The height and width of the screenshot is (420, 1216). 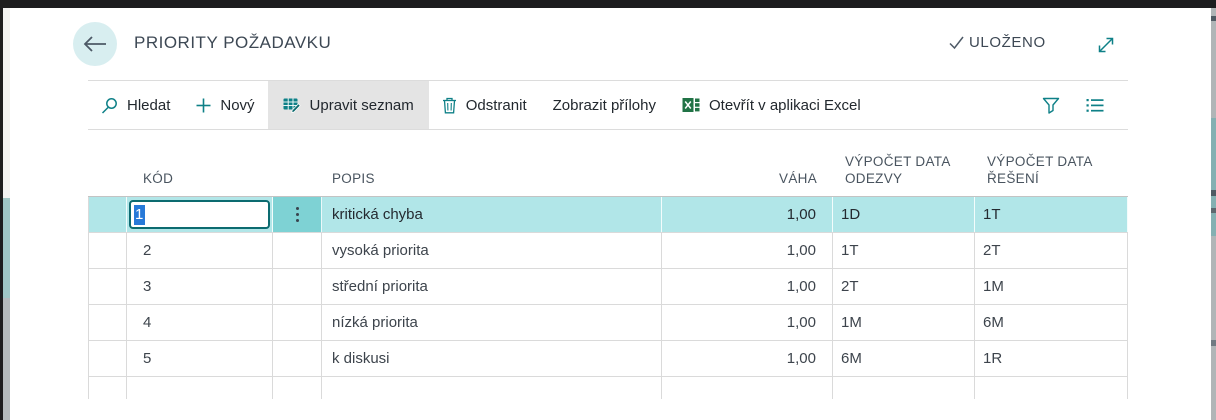 What do you see at coordinates (109, 105) in the screenshot?
I see `search-icon` at bounding box center [109, 105].